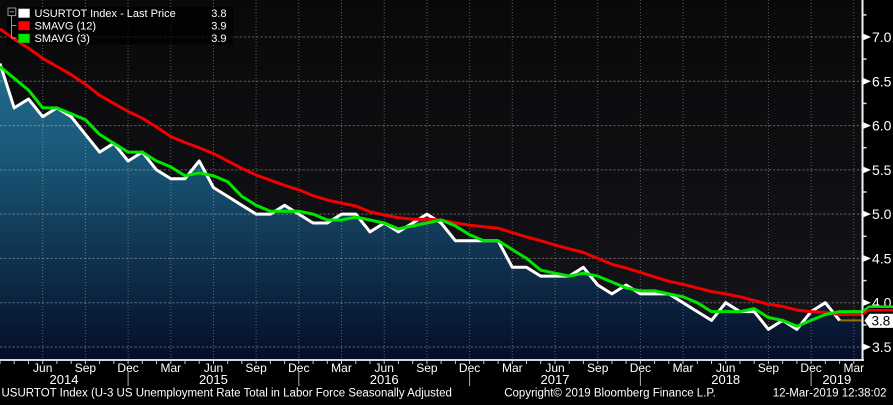  I want to click on svg-text: 6.0, so click(882, 126).